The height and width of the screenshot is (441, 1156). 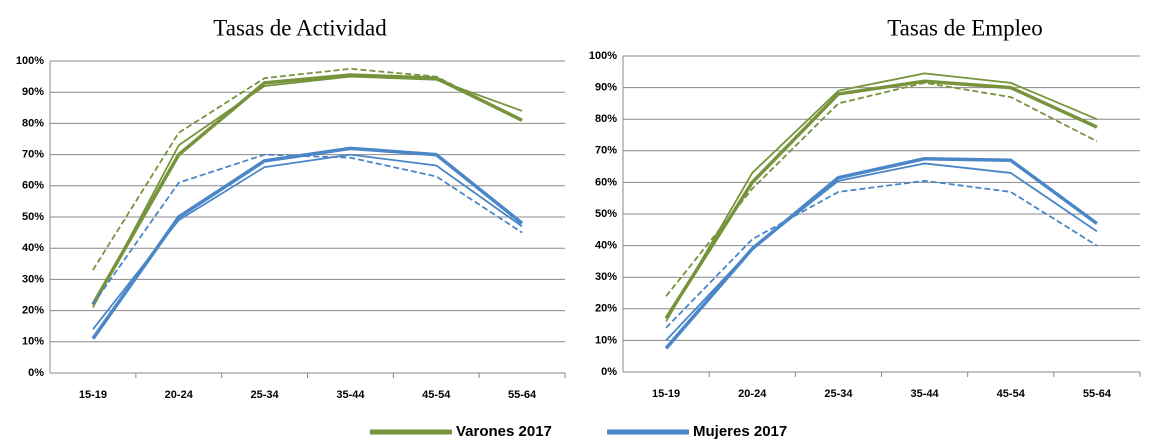 What do you see at coordinates (965, 27) in the screenshot?
I see `chart-title: Tasas de Empleo` at bounding box center [965, 27].